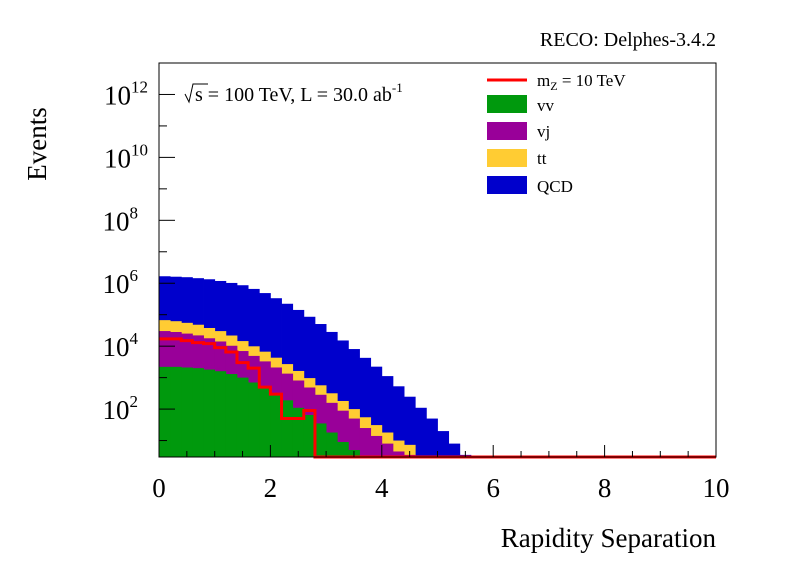  I want to click on legend: mZ = 10 TeV vv vj tt QCD, so click(556, 133).